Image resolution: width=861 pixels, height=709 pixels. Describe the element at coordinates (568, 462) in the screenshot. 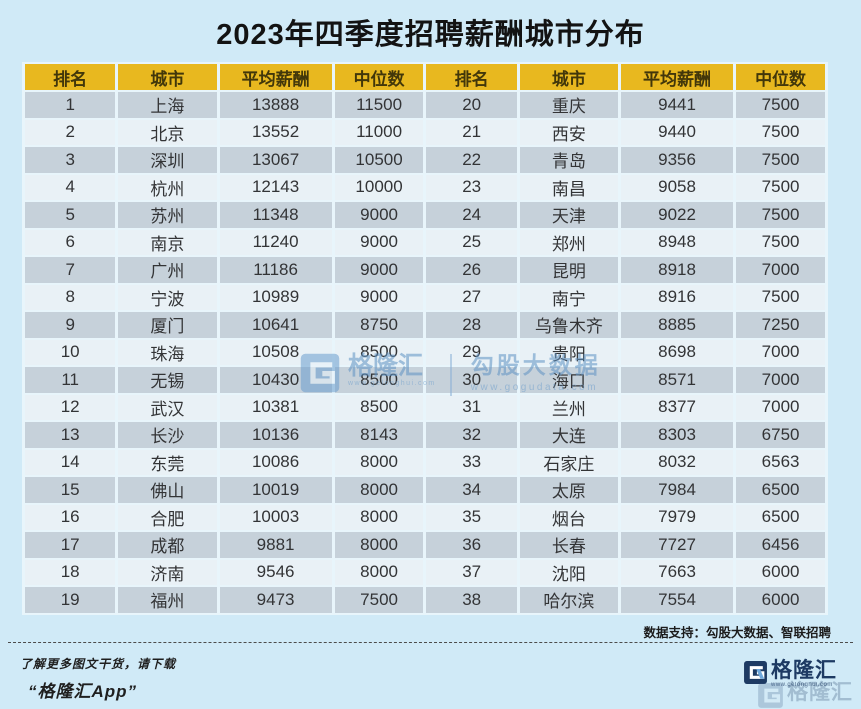

I see `table-cell: 石家庄` at that location.